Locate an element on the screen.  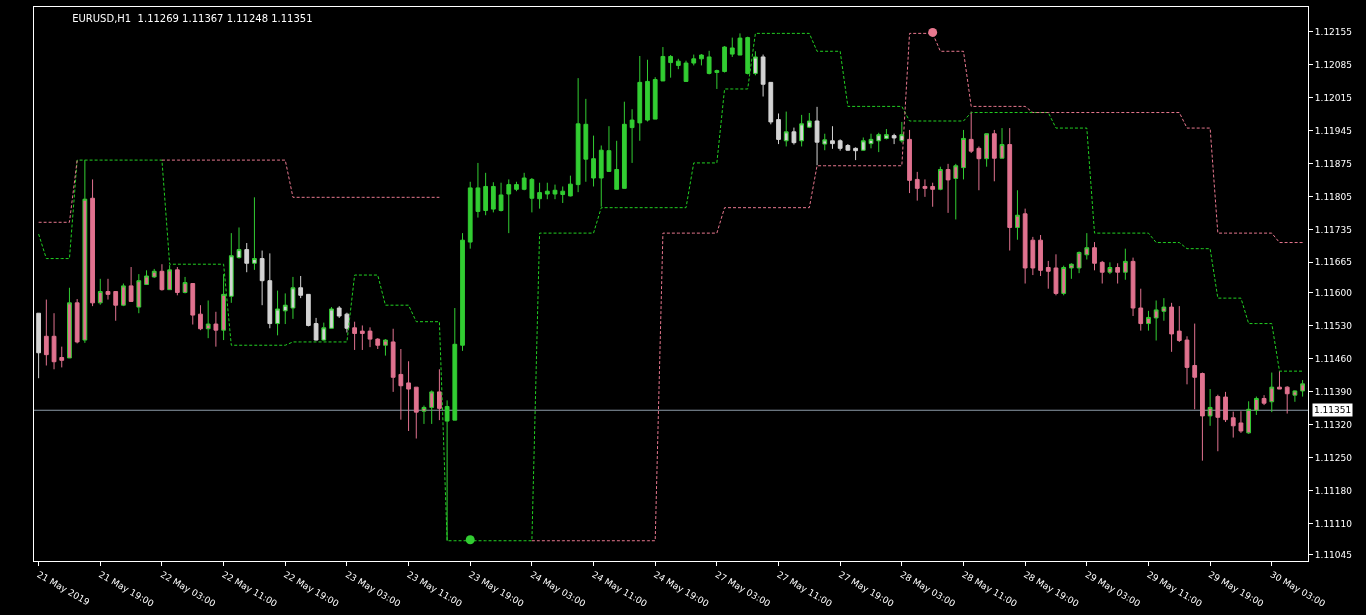
y-tick-label: 1.11945 is located at coordinates (1333, 130).